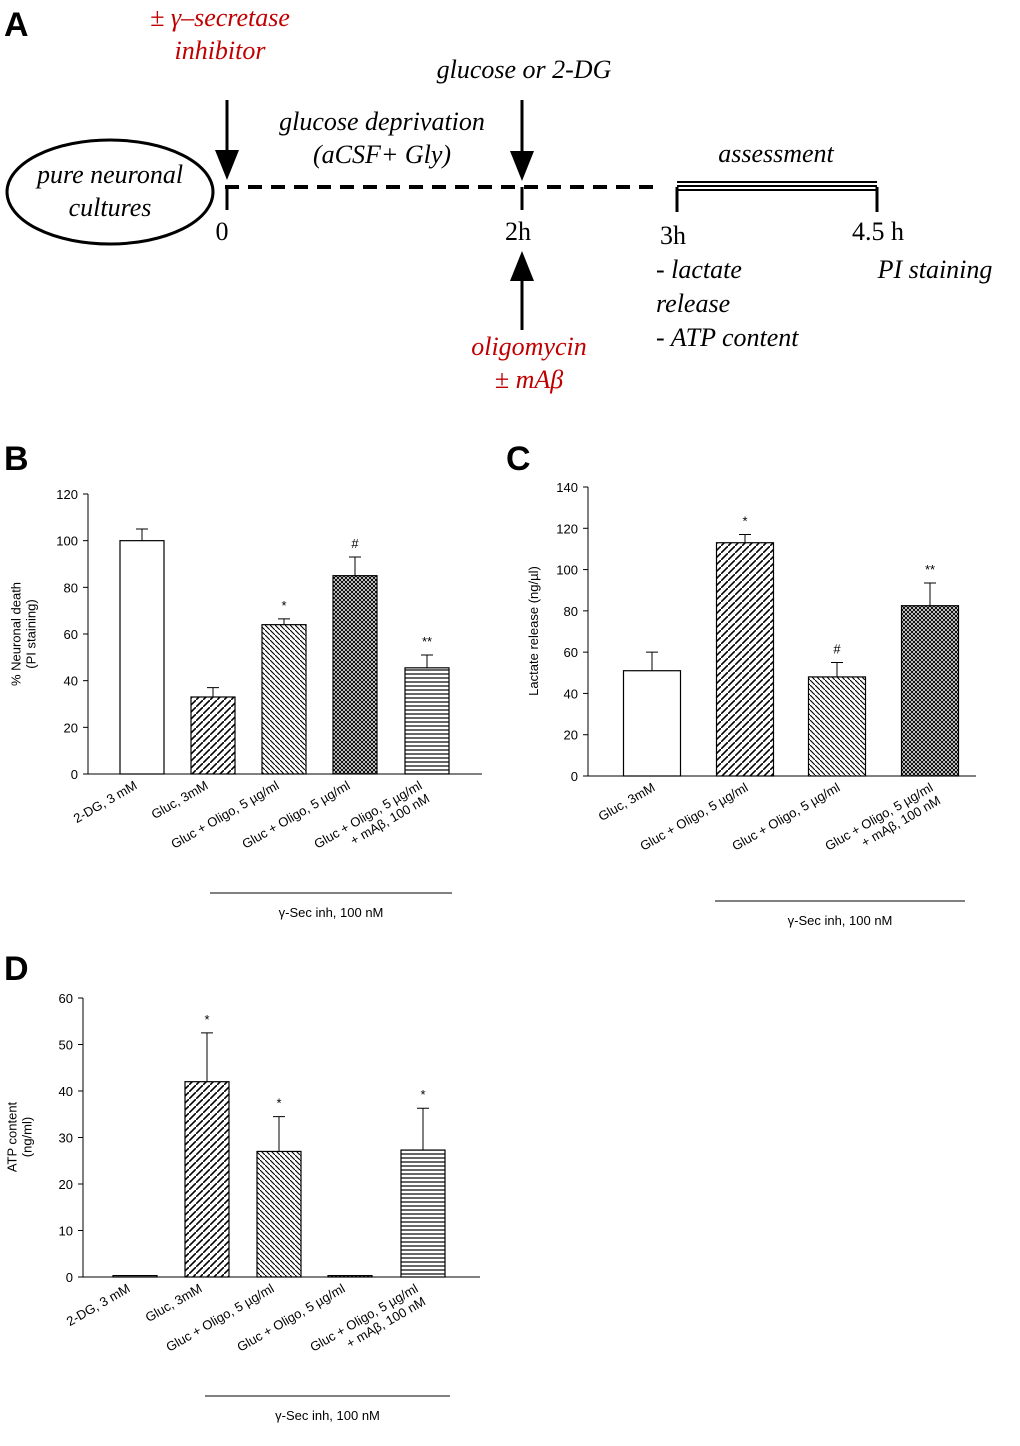 The image size is (1020, 1446). Describe the element at coordinates (935, 269) in the screenshot. I see `pi-label: PI staining` at that location.